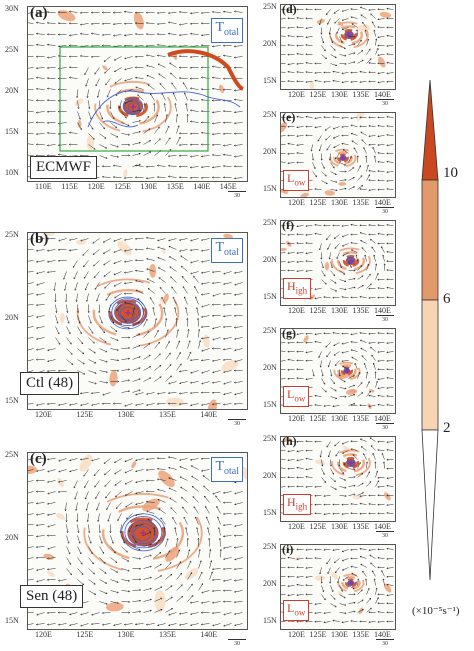 This screenshot has height=651, width=474. Describe the element at coordinates (339, 418) in the screenshot. I see `lon-tick-label: 130E` at that location.